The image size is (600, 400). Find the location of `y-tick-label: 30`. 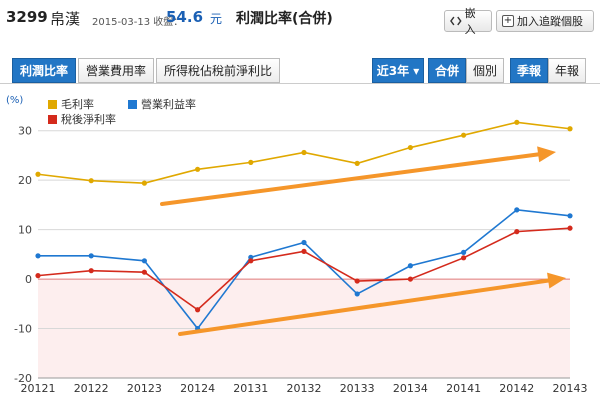

y-tick-label: 30 is located at coordinates (25, 131).